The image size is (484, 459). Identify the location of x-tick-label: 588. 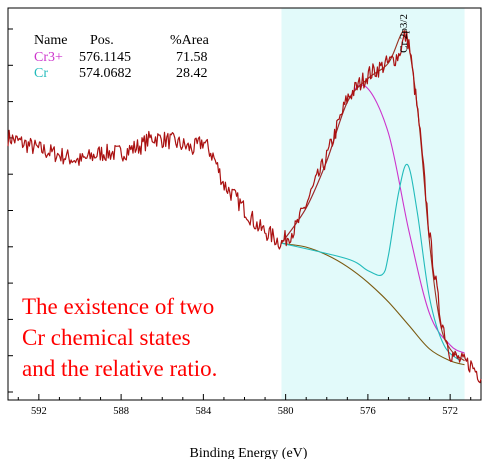
(121, 411).